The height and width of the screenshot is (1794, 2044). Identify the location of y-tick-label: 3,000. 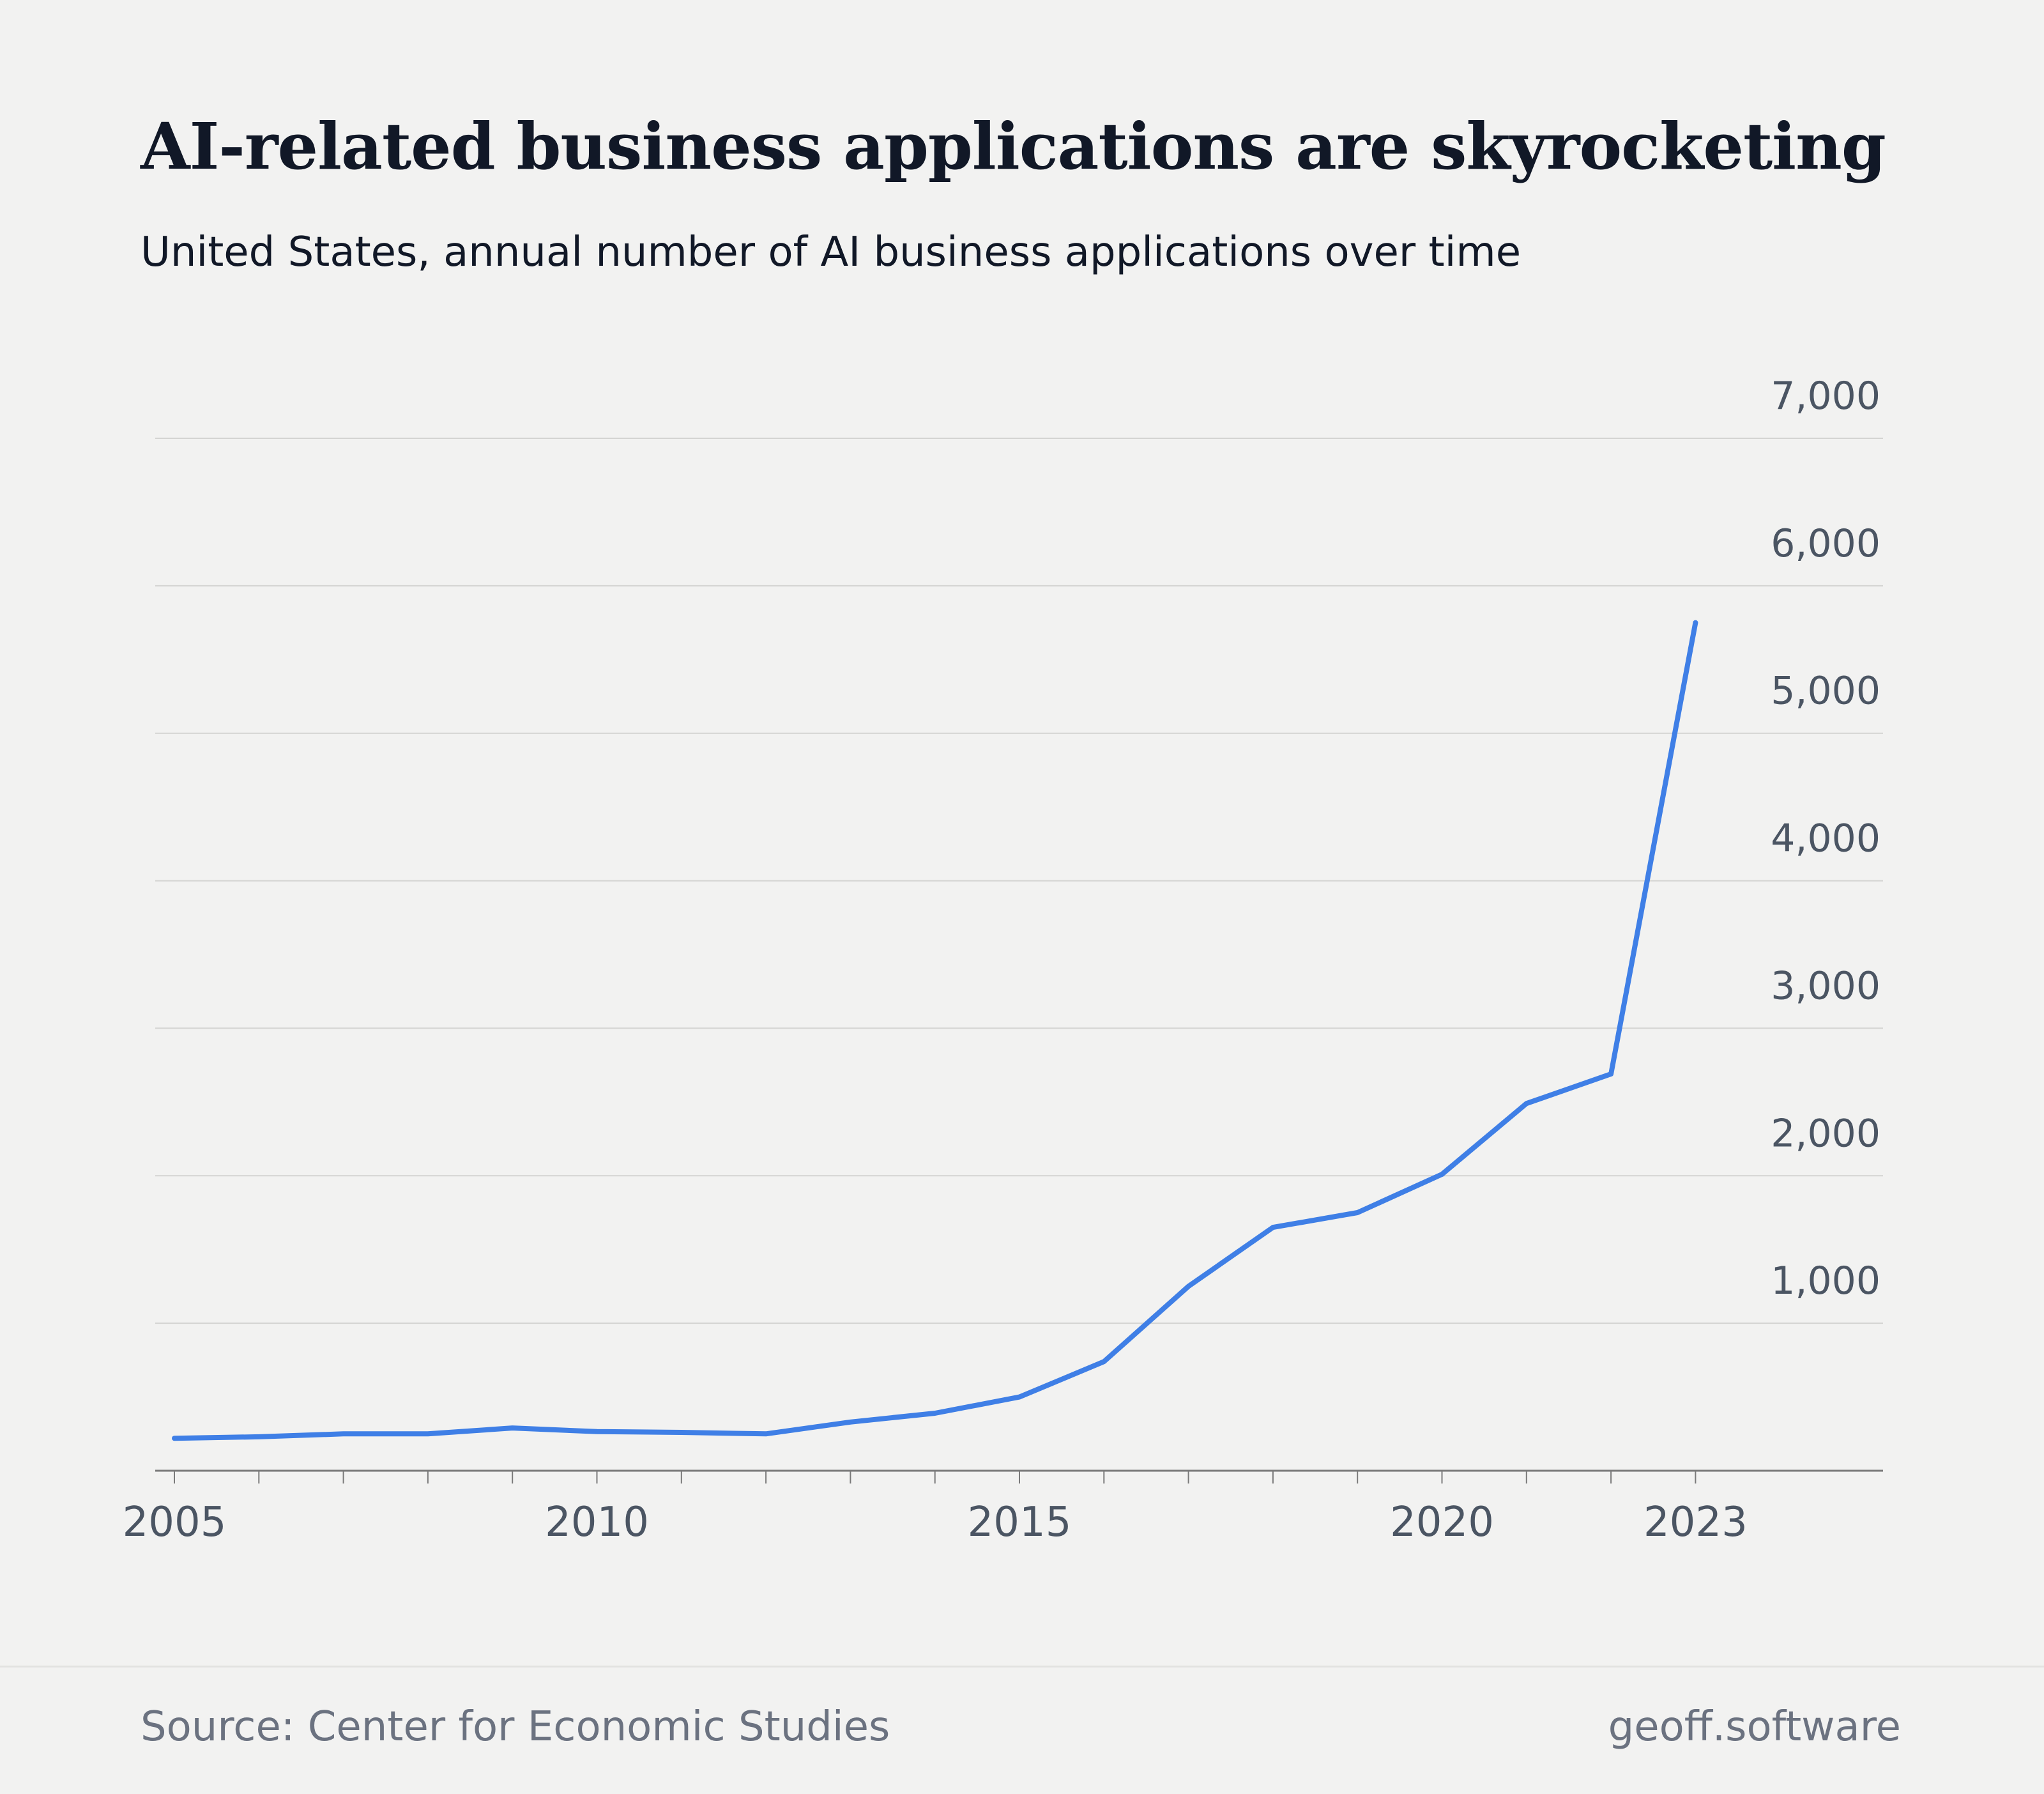
(1825, 985).